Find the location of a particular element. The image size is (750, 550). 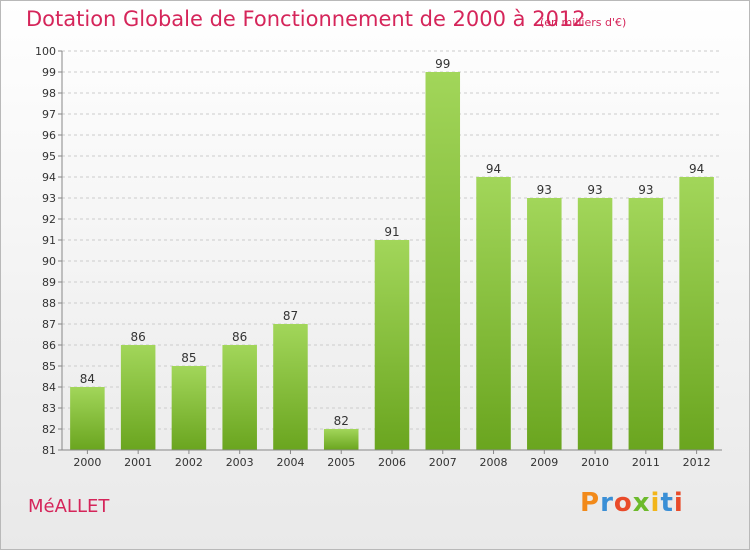

data-label: 91 is located at coordinates (391, 232).